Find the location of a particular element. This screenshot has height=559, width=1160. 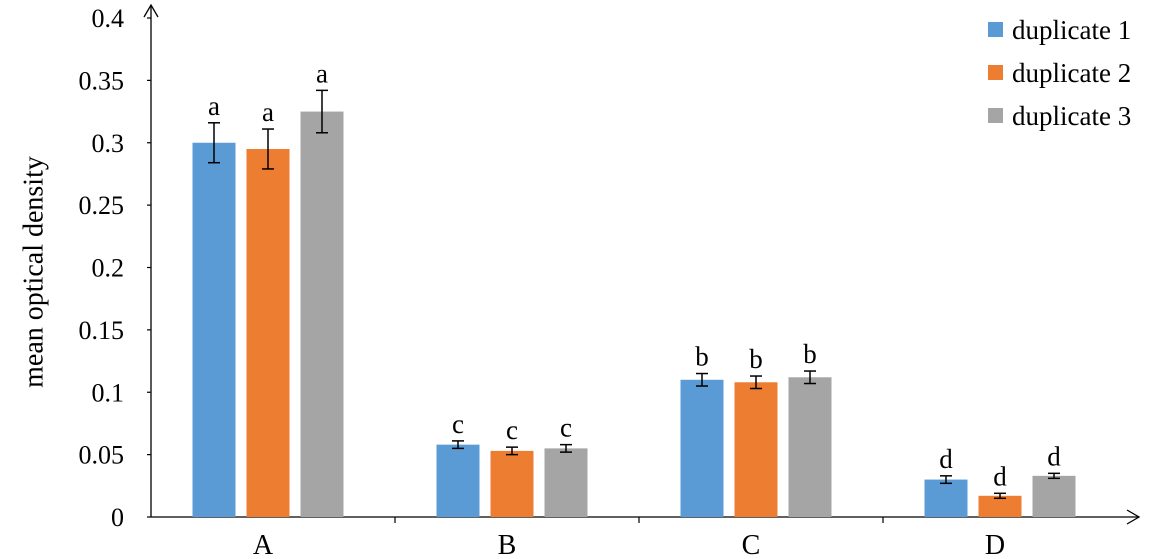

x-axis: A B C D is located at coordinates (646, 534).